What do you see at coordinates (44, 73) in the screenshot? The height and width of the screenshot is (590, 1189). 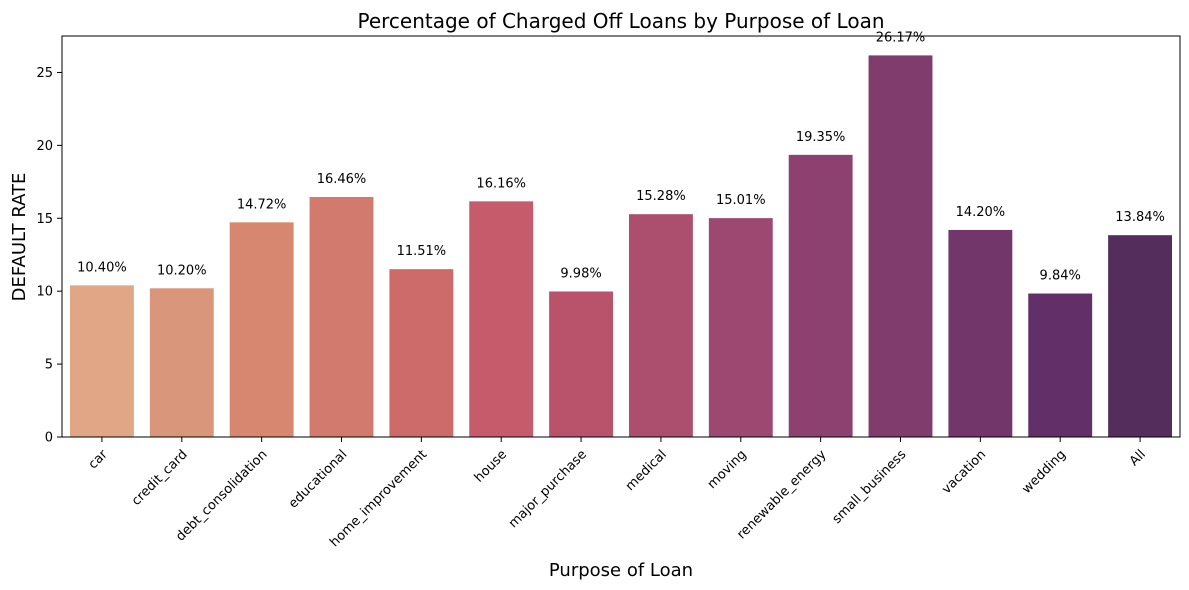 I see `y-tick-label: 25` at bounding box center [44, 73].